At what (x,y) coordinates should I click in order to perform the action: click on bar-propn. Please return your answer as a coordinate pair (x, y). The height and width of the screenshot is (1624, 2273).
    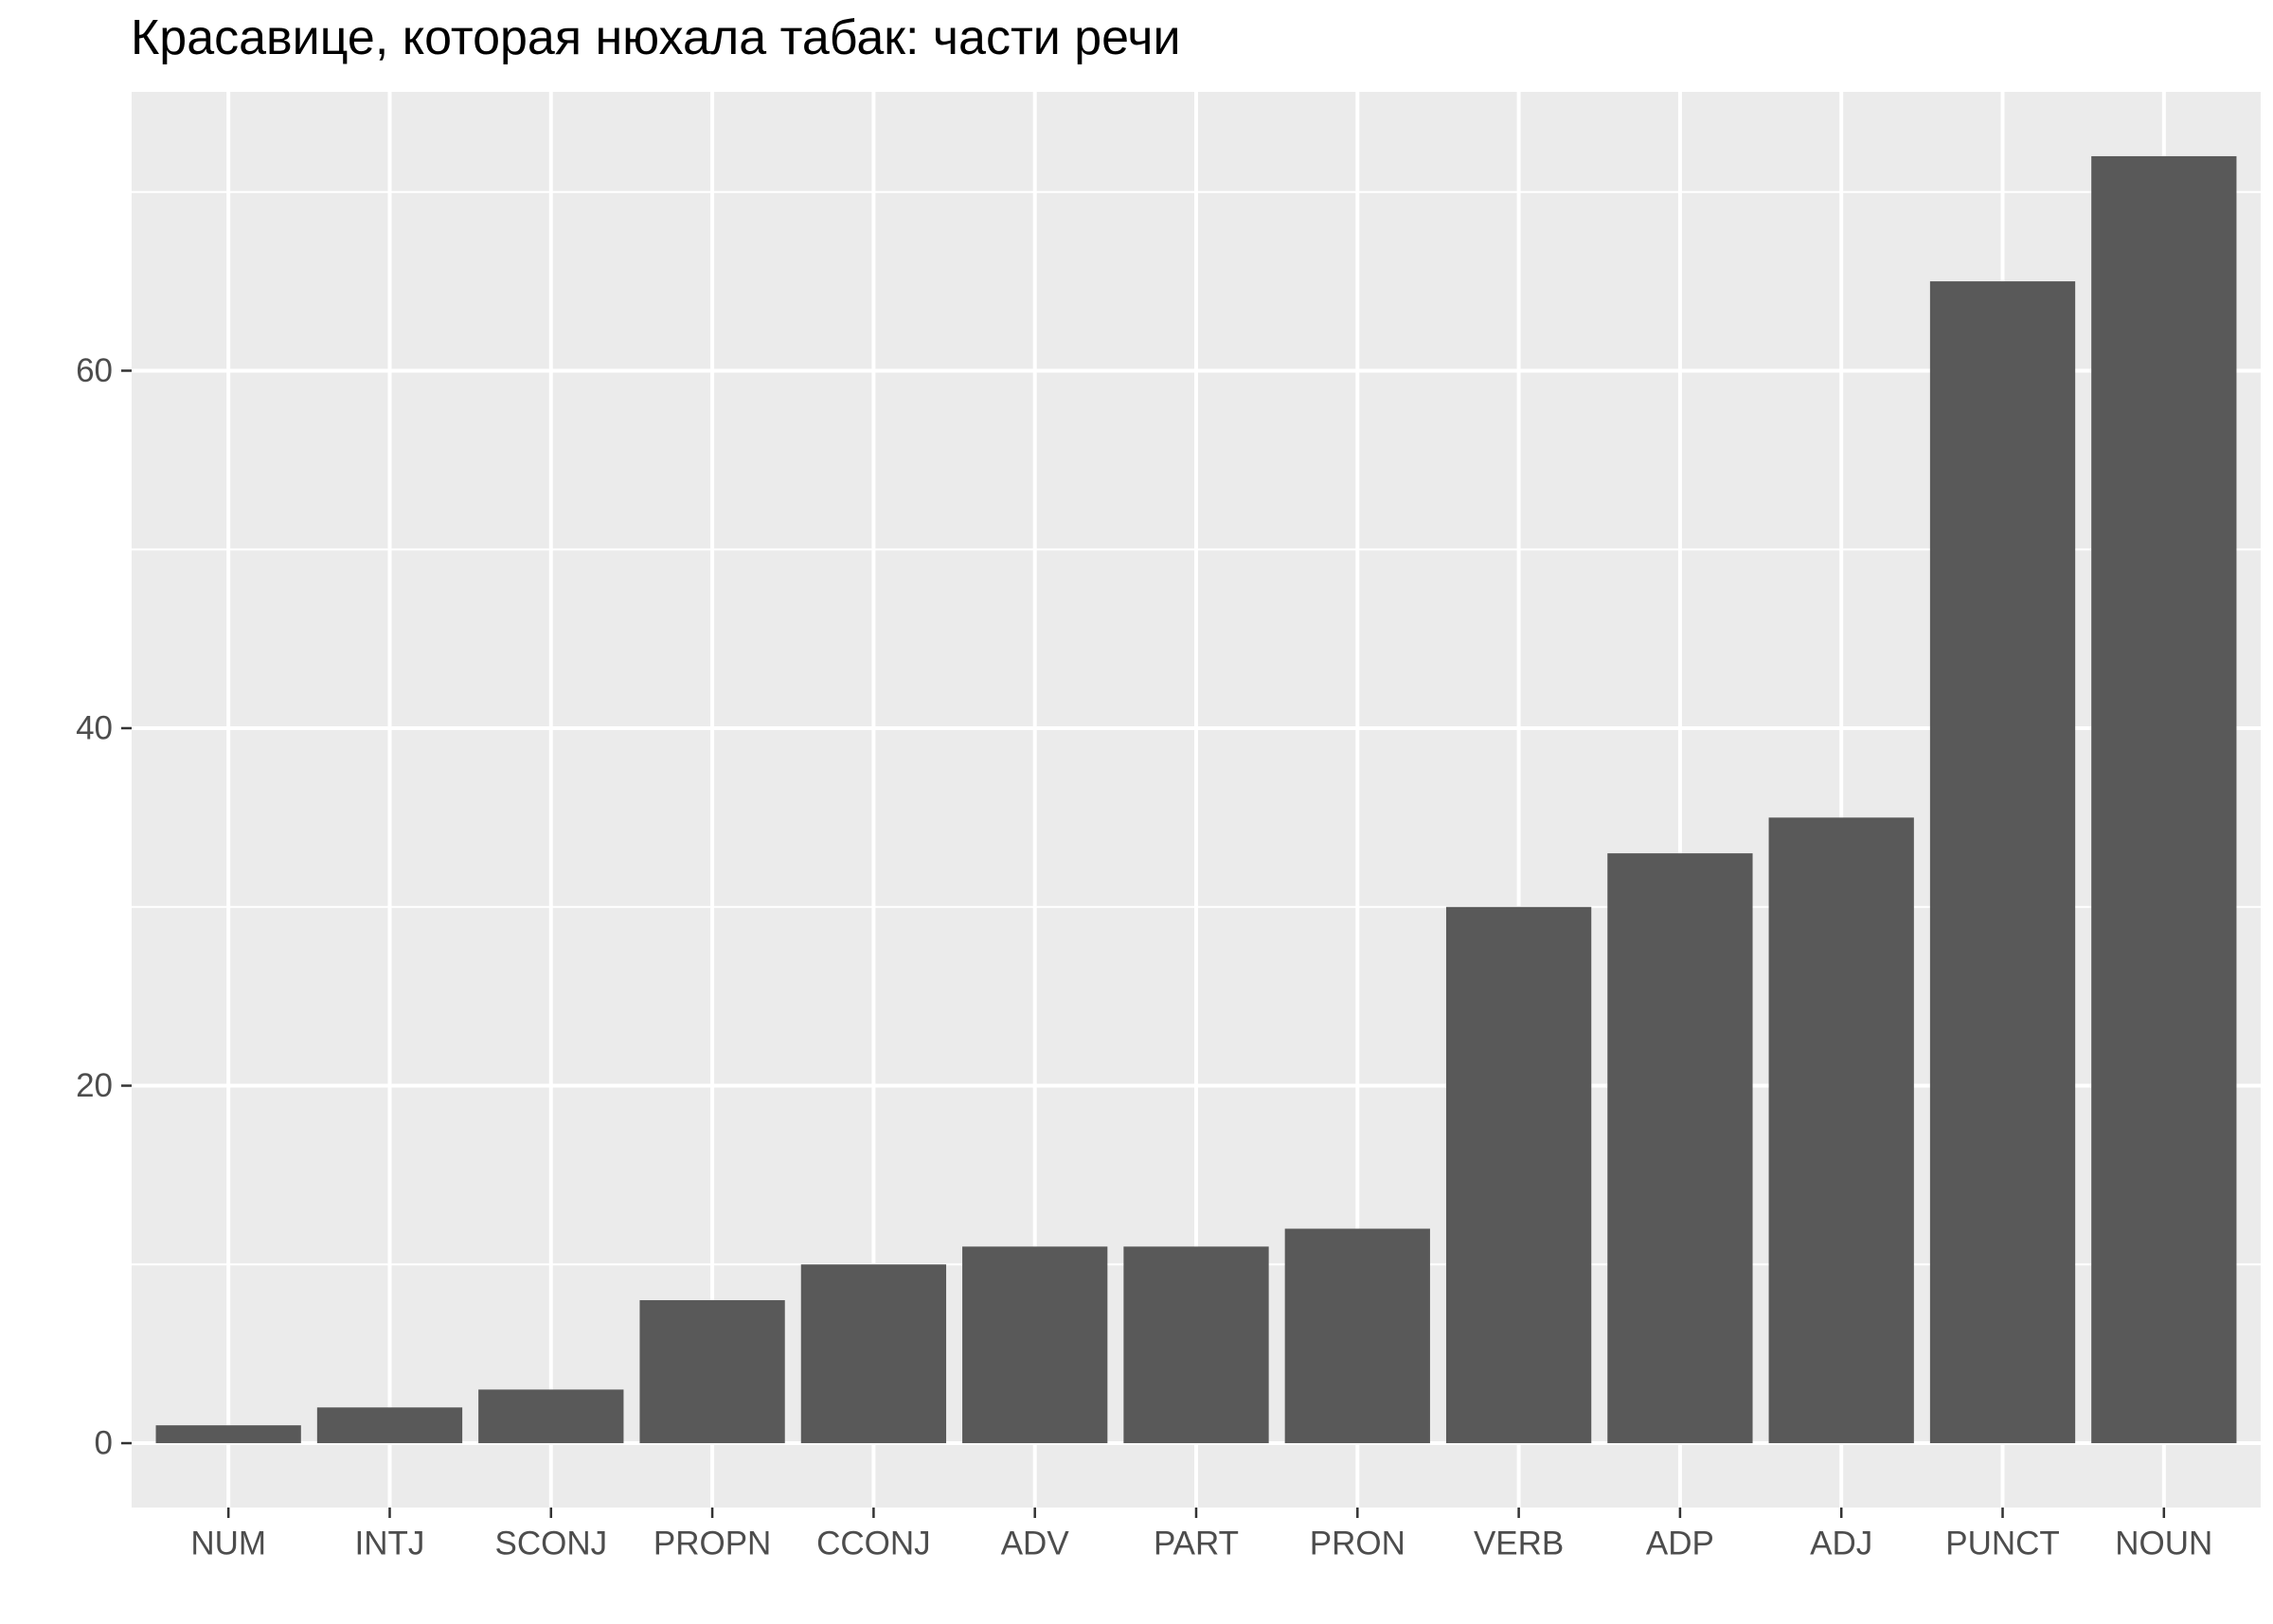
    Looking at the image, I should click on (712, 1372).